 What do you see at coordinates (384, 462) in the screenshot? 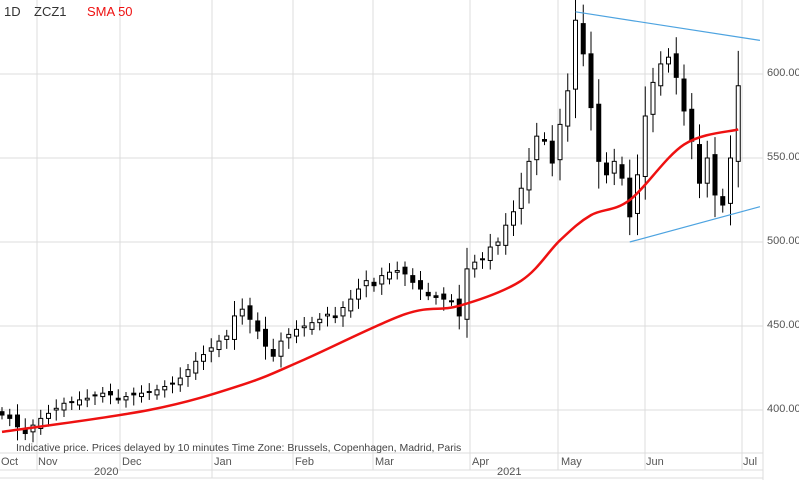
I see `x-tick-label: Mar` at bounding box center [384, 462].